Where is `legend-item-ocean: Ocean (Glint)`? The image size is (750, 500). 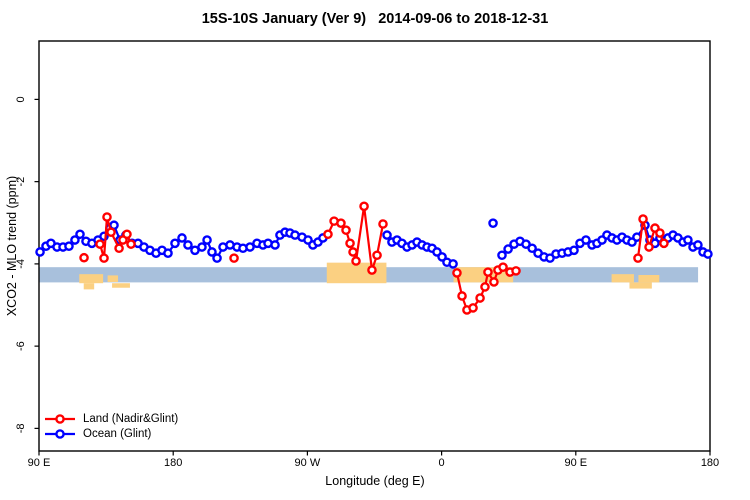
legend-item-ocean: Ocean (Glint) is located at coordinates (111, 433).